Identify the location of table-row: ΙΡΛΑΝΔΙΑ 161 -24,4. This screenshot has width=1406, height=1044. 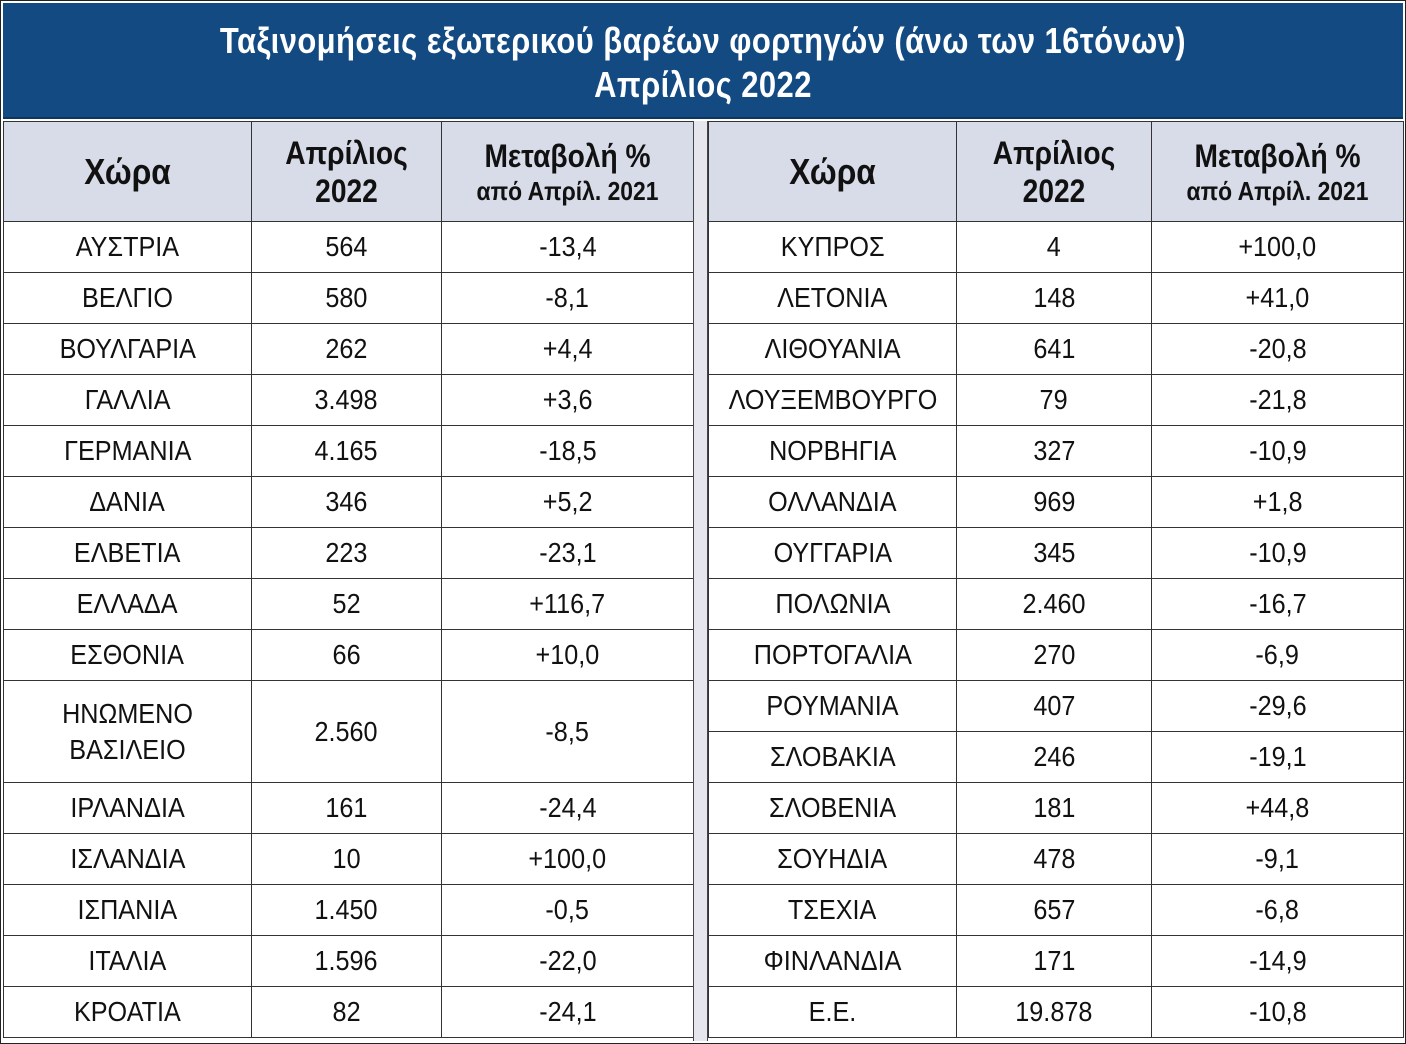
(348, 808).